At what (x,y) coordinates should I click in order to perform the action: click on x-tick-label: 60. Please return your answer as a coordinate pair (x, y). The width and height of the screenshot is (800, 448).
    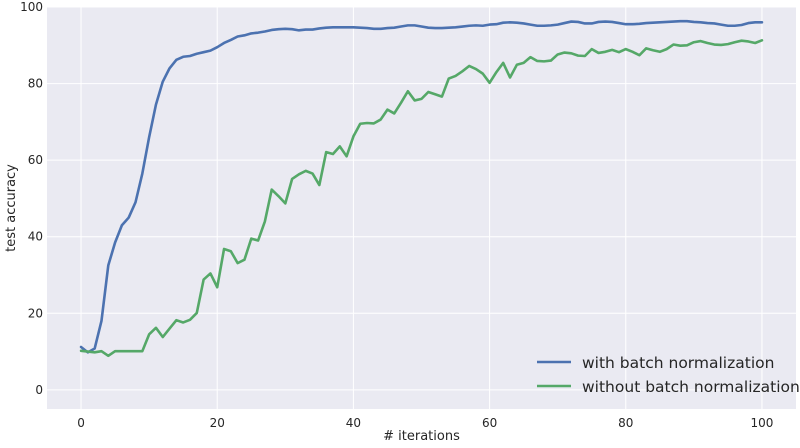
    Looking at the image, I should click on (489, 423).